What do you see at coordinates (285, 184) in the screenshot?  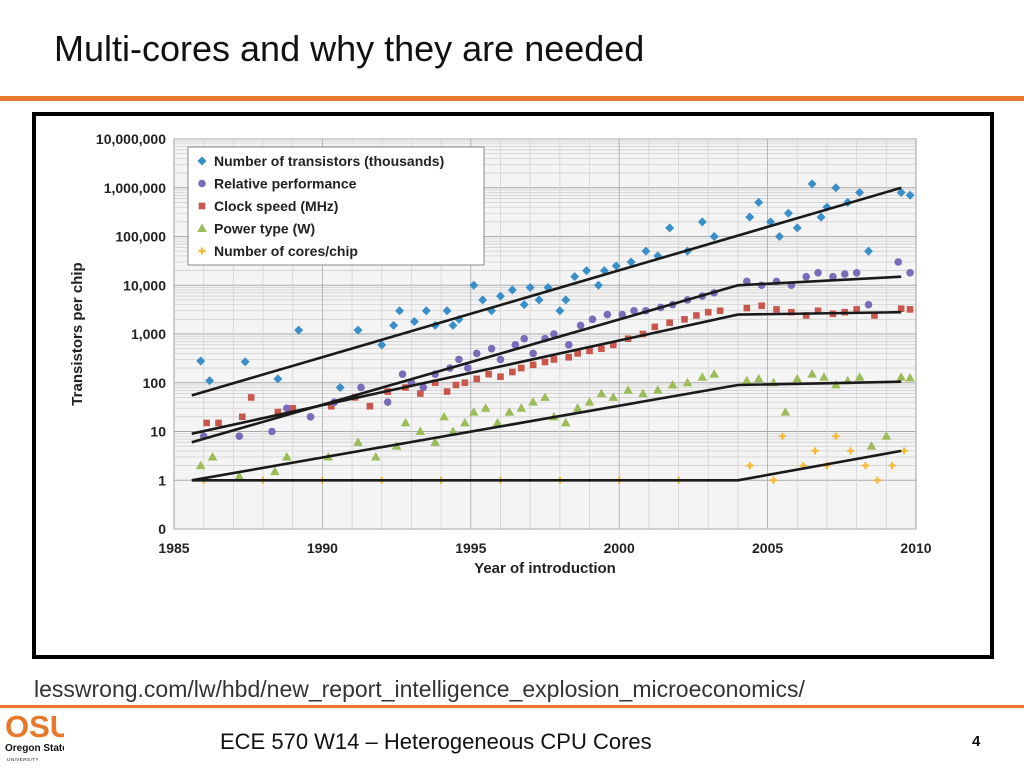 I see `legend-label: Relative performance` at bounding box center [285, 184].